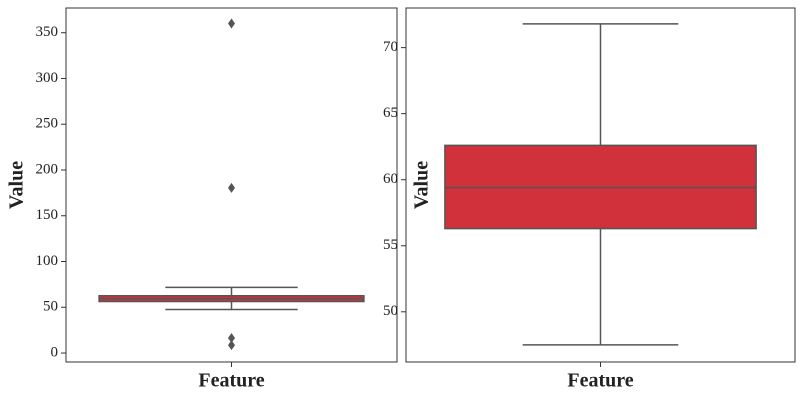 This screenshot has height=400, width=800. Describe the element at coordinates (390, 245) in the screenshot. I see `y-tick-label: 55` at that location.